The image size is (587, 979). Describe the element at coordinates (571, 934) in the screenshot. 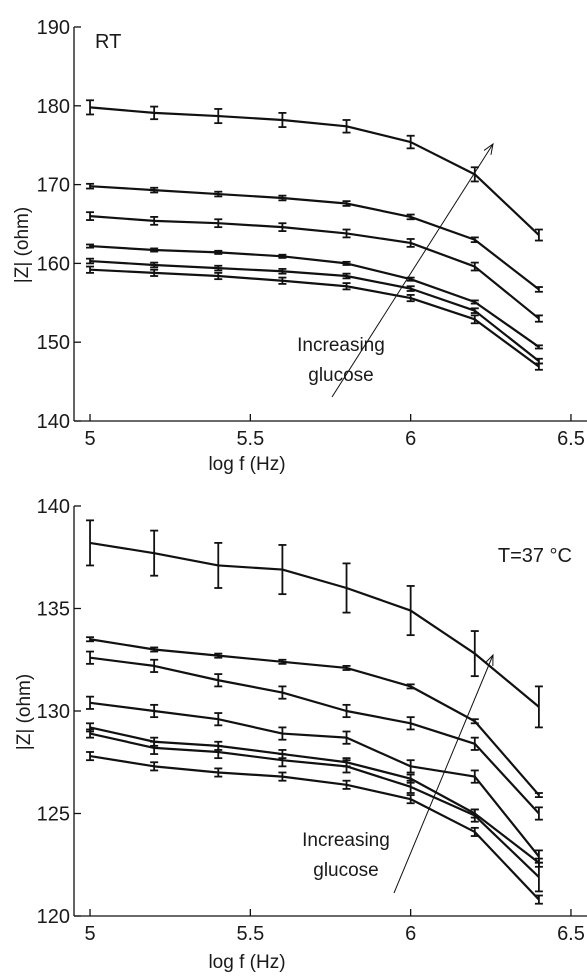

I see `x-tick-label: 6.5` at that location.